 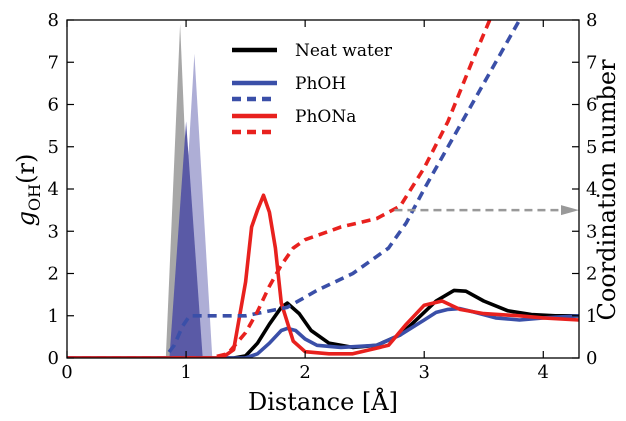 What do you see at coordinates (53, 274) in the screenshot?
I see `y-tick-label: 2` at bounding box center [53, 274].